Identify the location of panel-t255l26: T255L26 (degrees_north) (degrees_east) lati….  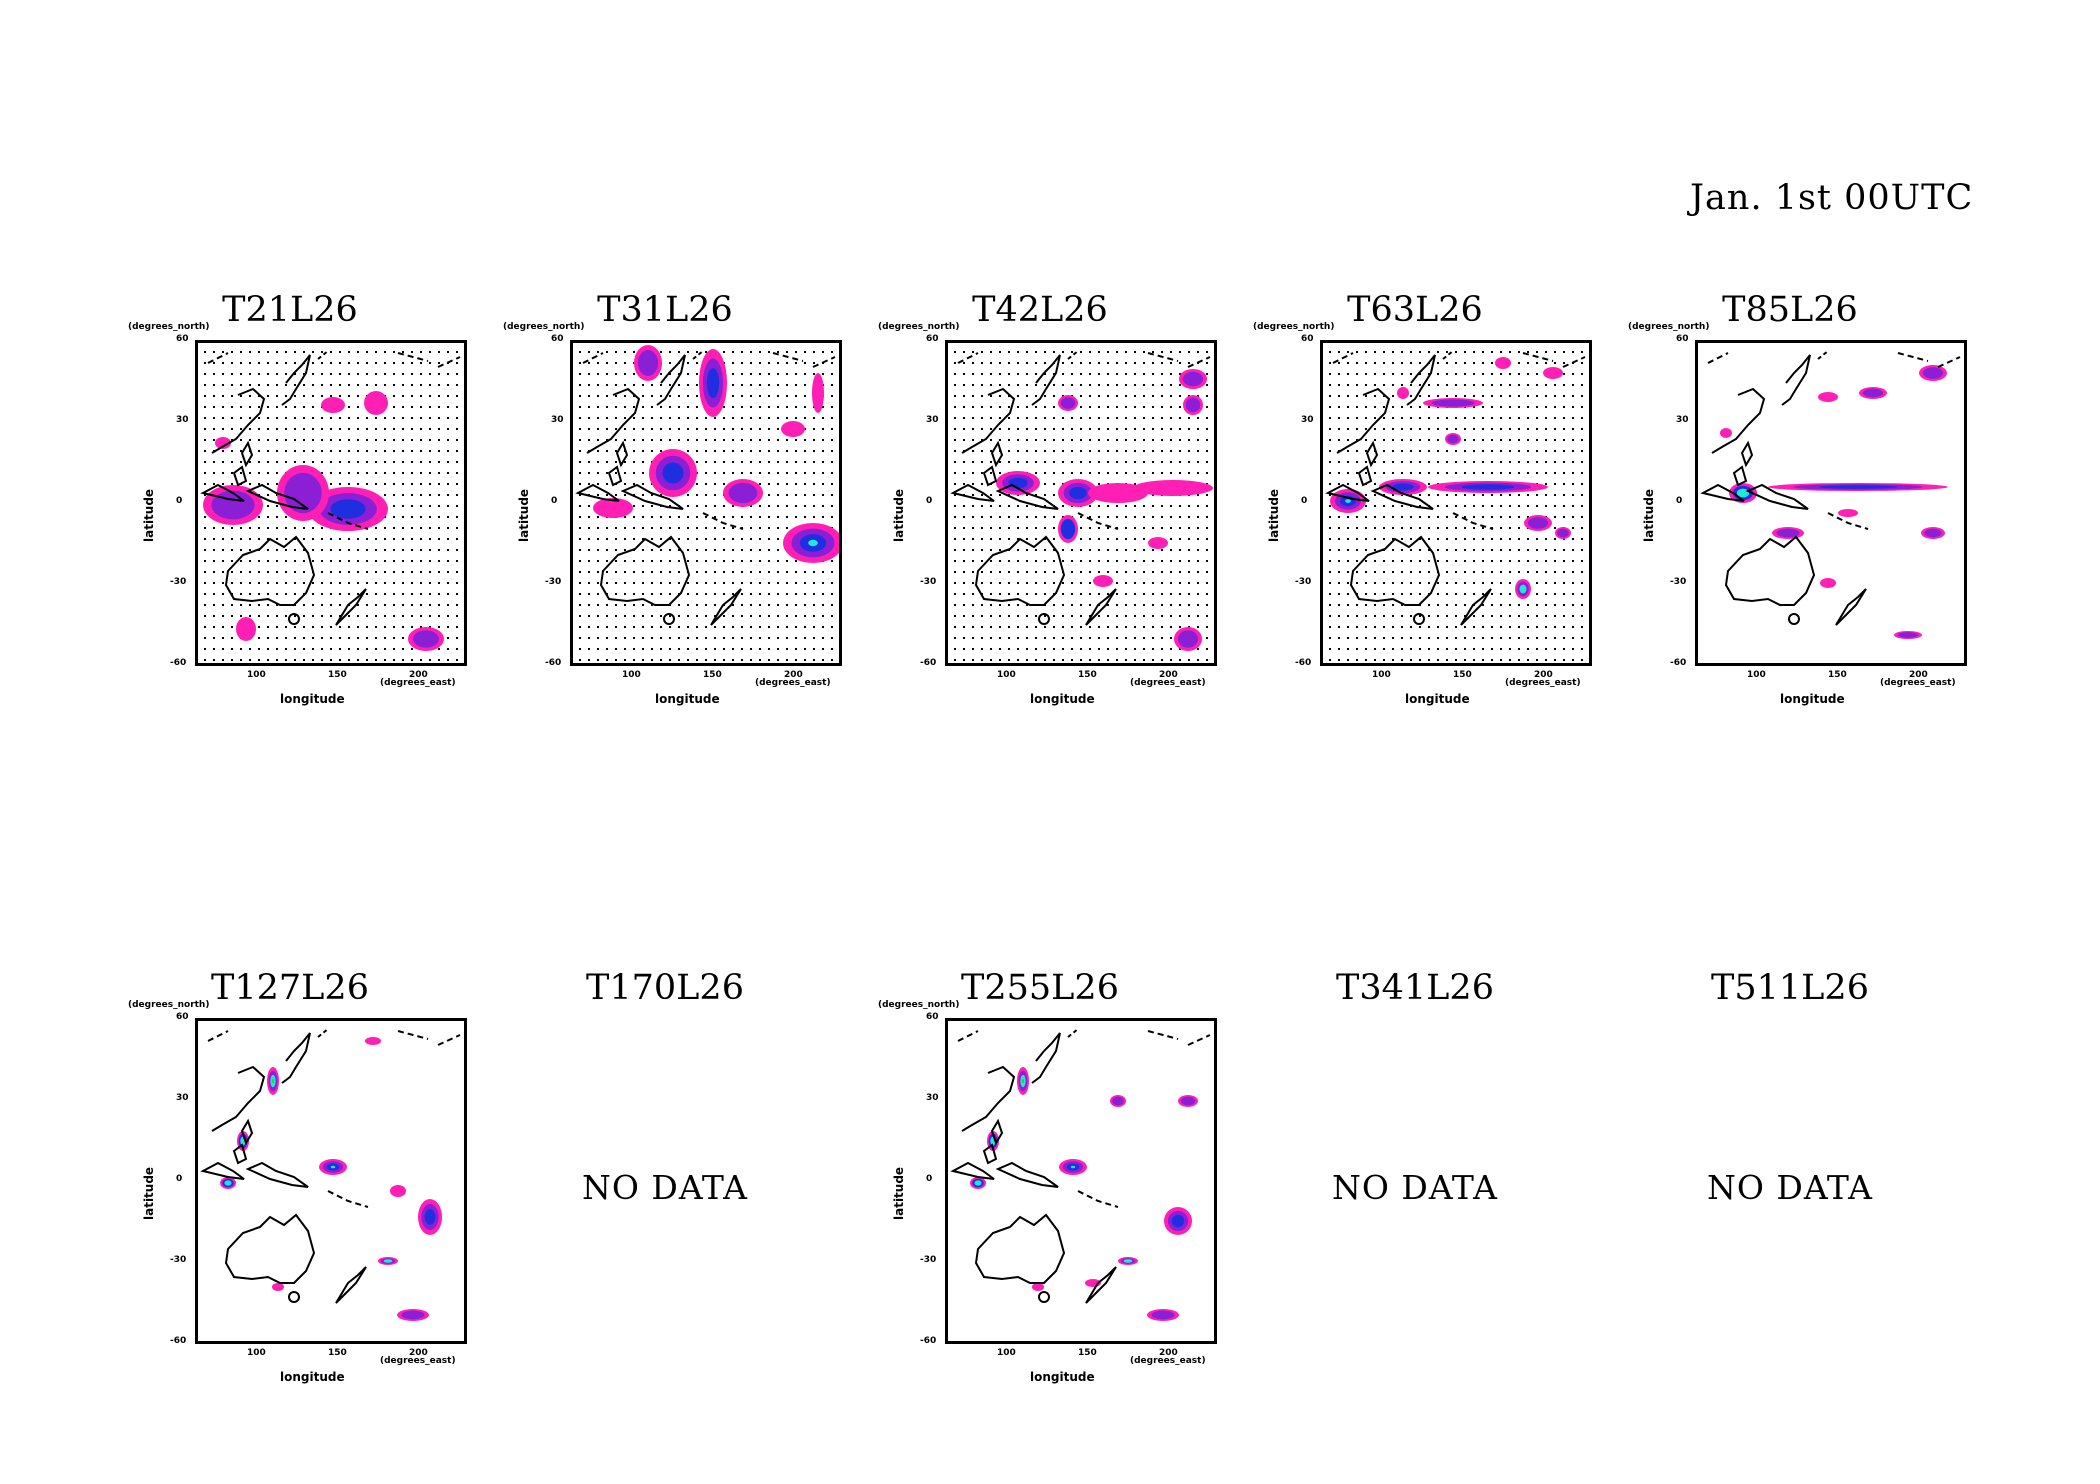
(1054, 1178).